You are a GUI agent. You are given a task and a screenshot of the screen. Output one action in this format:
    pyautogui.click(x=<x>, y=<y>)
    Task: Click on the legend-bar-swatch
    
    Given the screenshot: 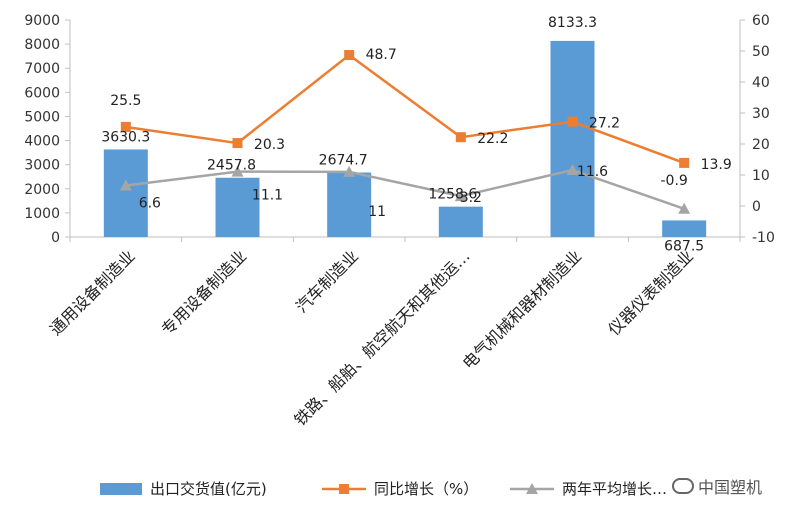 What is the action you would take?
    pyautogui.click(x=121, y=488)
    